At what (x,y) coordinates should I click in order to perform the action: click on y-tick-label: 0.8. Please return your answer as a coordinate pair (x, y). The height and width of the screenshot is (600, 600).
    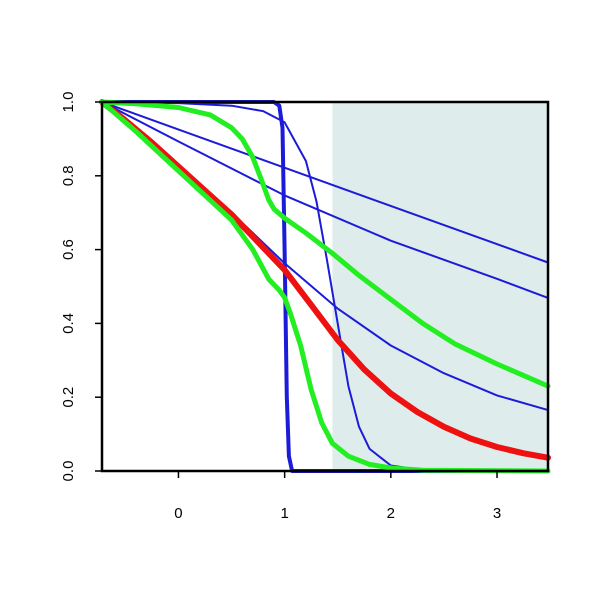
    Looking at the image, I should click on (68, 175).